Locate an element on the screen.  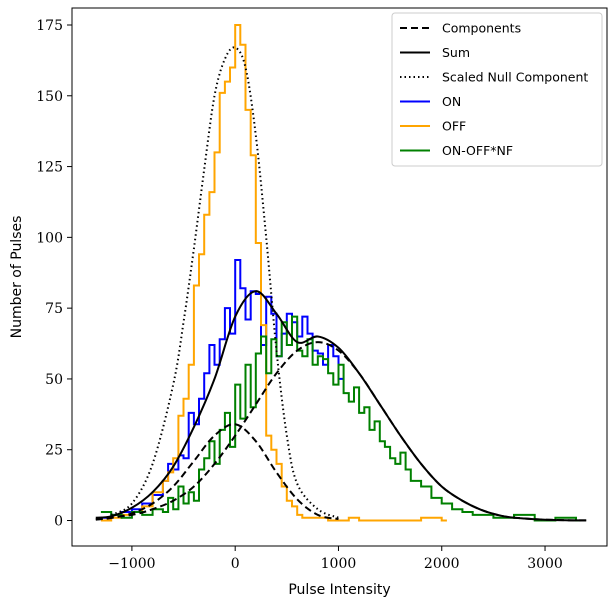
legend-box is located at coordinates (497, 89).